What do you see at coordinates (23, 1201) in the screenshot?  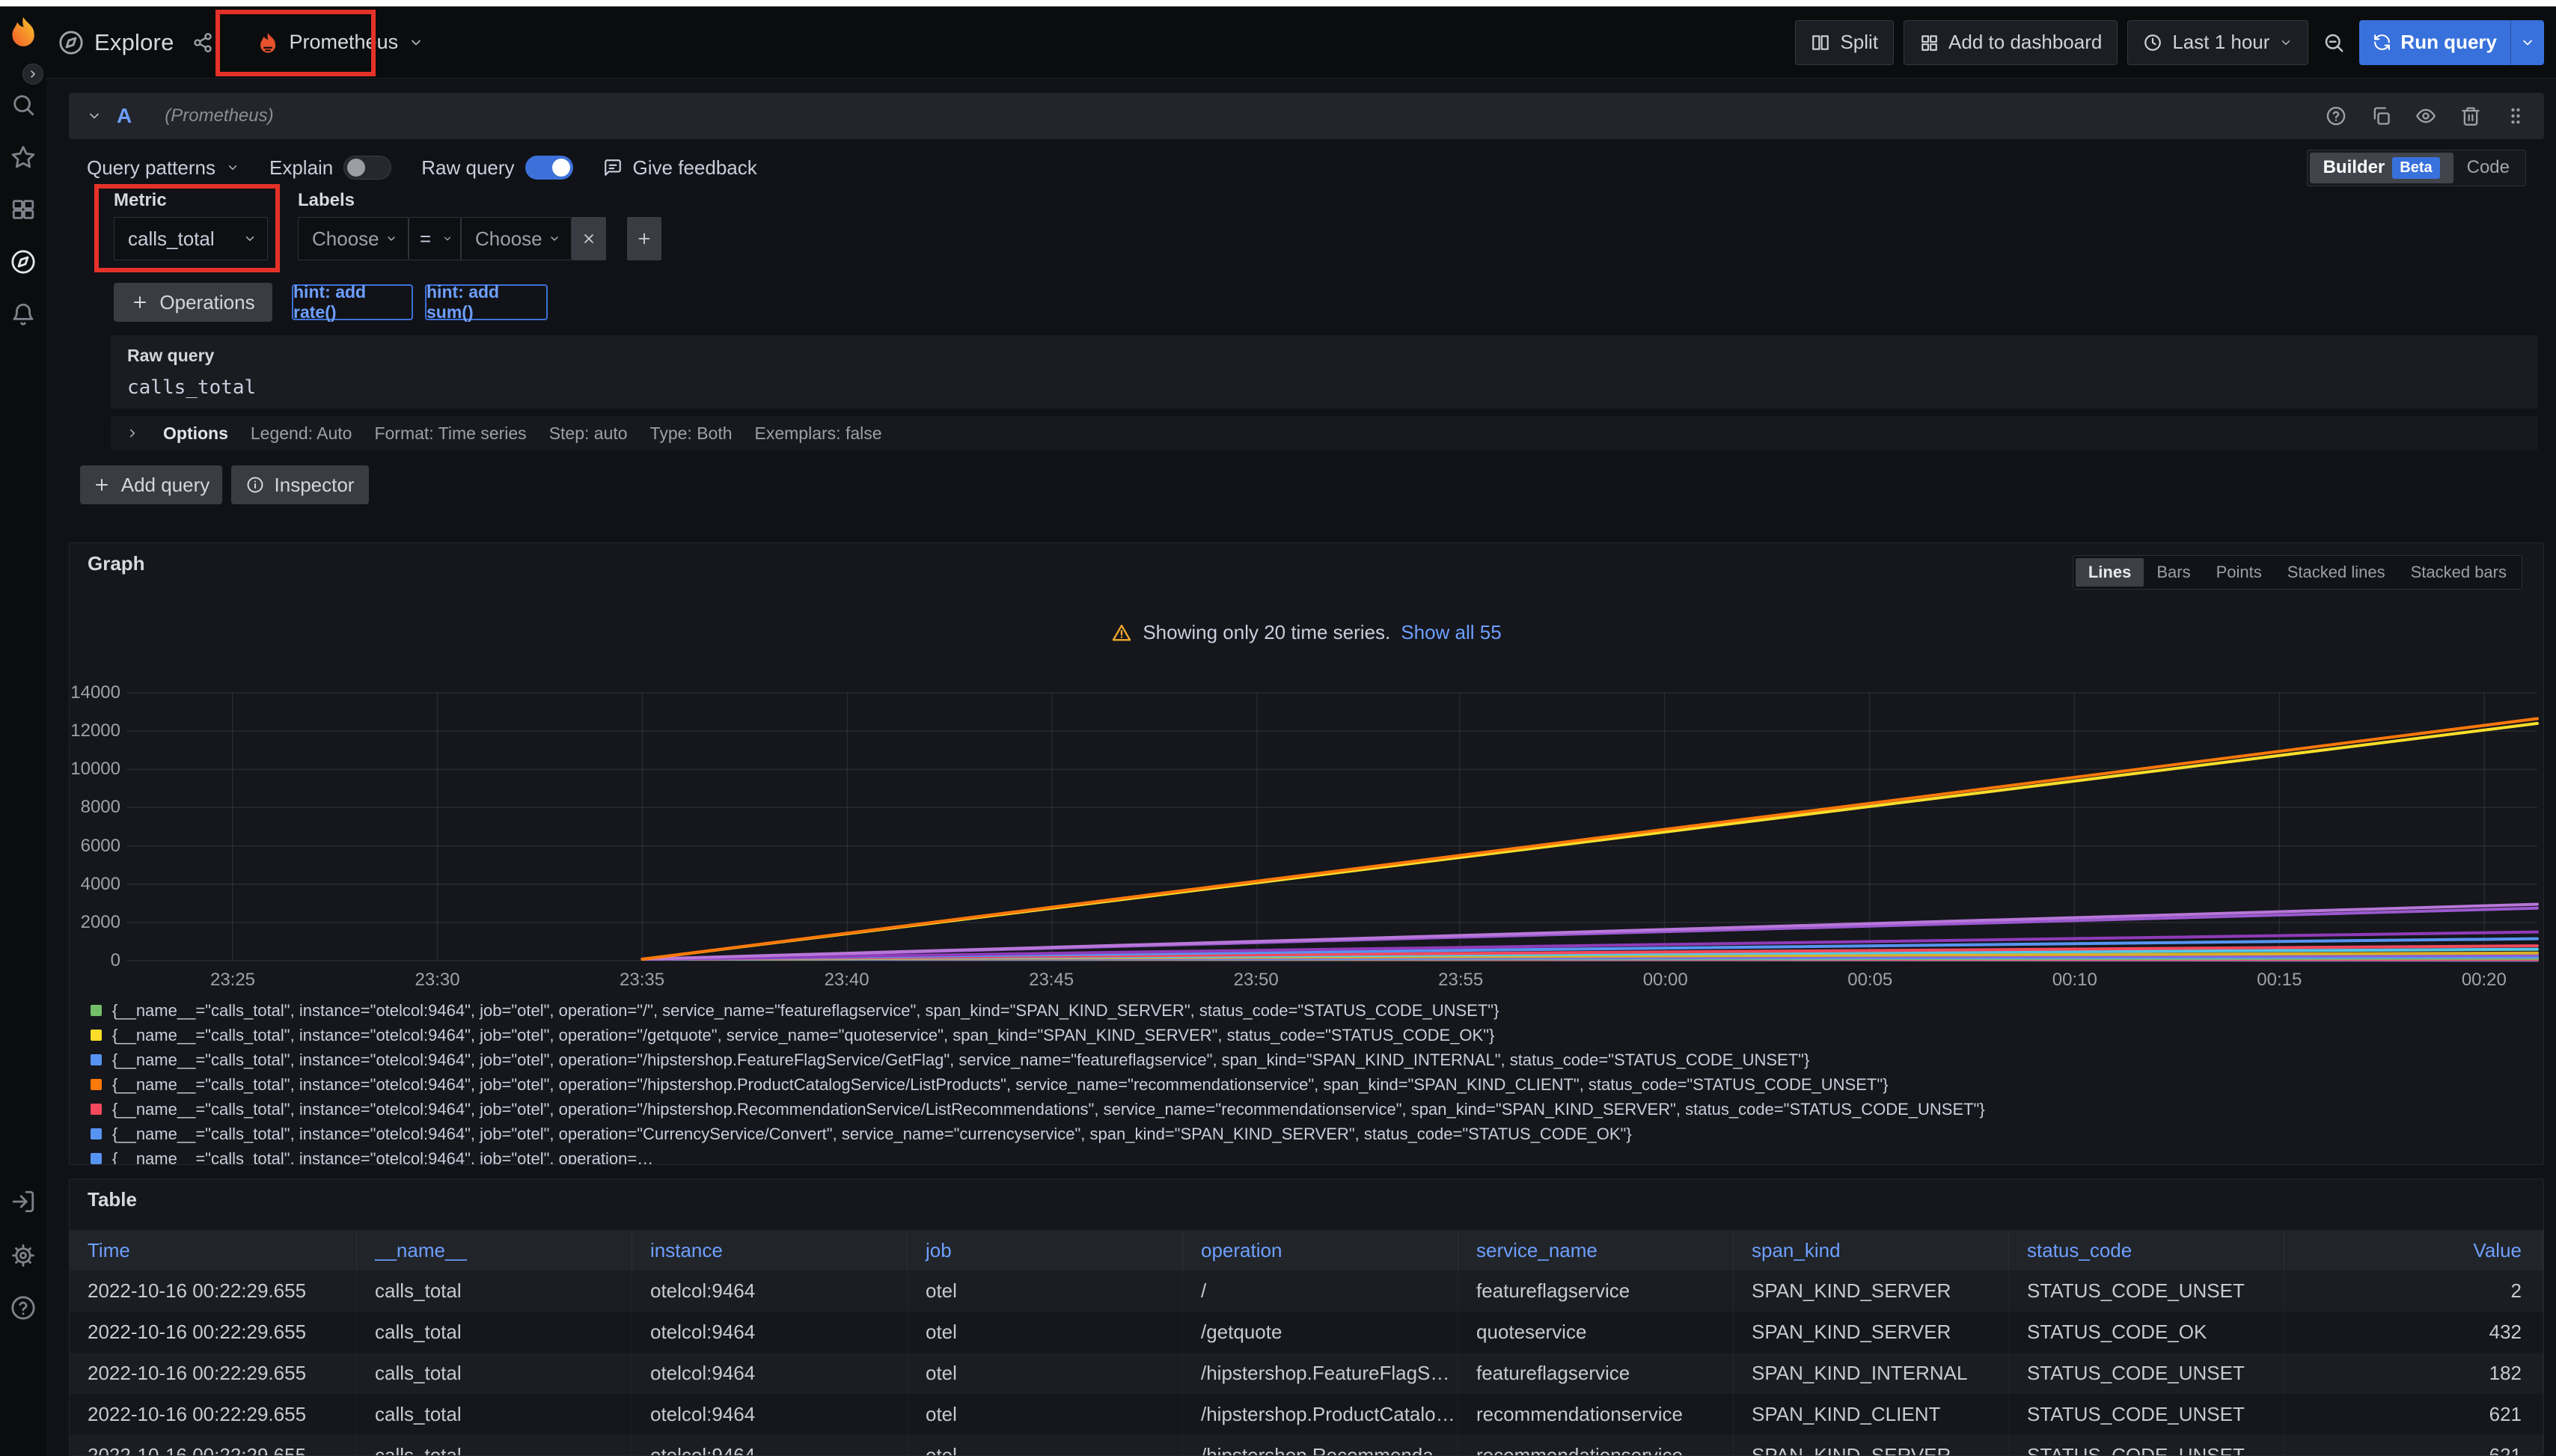 I see `sign-in-icon` at bounding box center [23, 1201].